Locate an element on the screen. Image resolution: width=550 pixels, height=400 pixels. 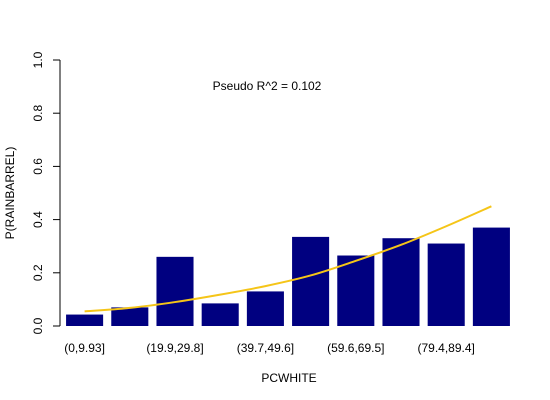
x-tick-label: (0,9.93] is located at coordinates (84, 348).